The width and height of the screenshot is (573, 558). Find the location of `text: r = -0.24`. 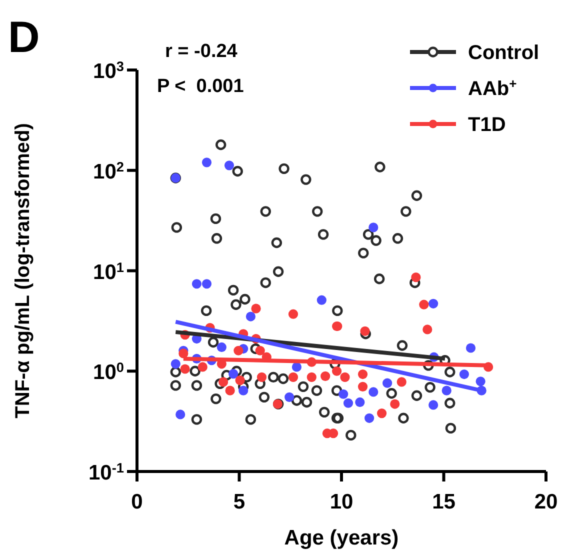

text: r = -0.24 is located at coordinates (201, 51).